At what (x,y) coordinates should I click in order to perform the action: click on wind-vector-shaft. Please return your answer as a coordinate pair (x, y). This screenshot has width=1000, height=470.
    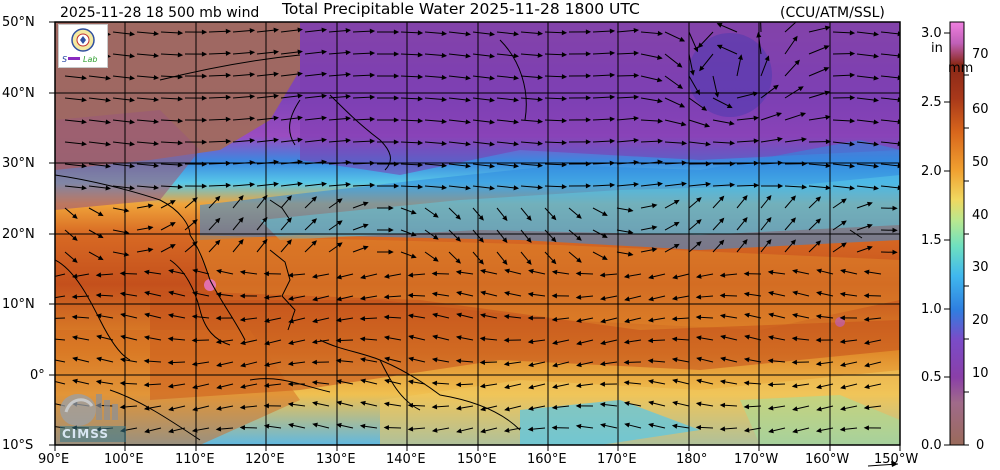
    Looking at the image, I should click on (60, 361).